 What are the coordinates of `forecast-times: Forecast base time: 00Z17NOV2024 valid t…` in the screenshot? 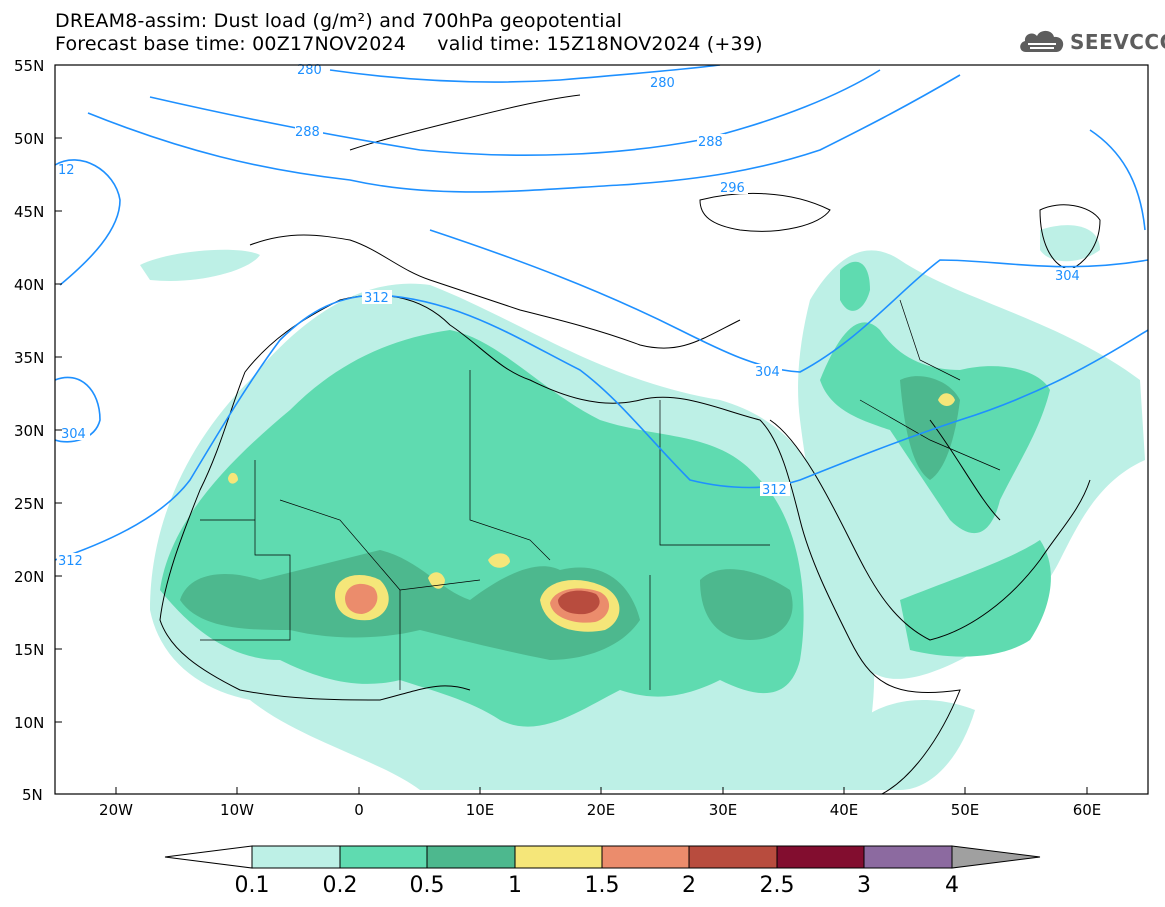 It's located at (409, 44).